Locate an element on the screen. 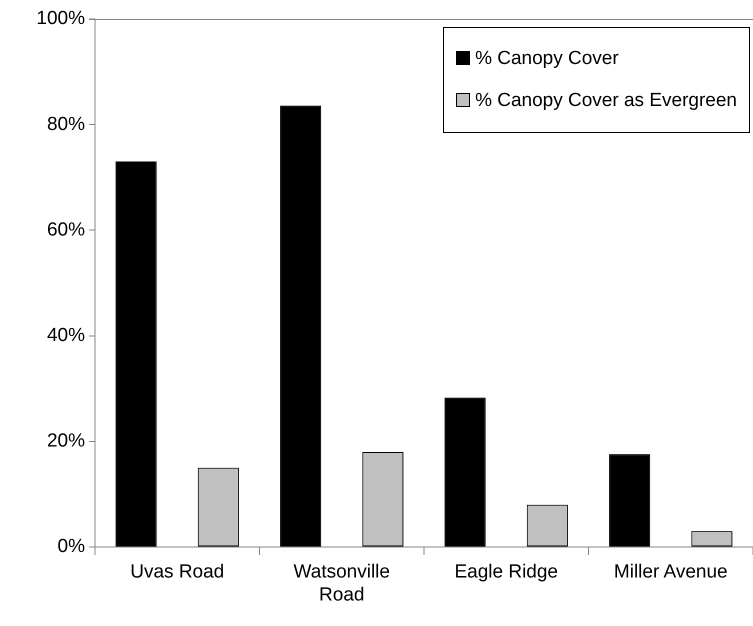  y-tick-label: 60% is located at coordinates (66, 229).